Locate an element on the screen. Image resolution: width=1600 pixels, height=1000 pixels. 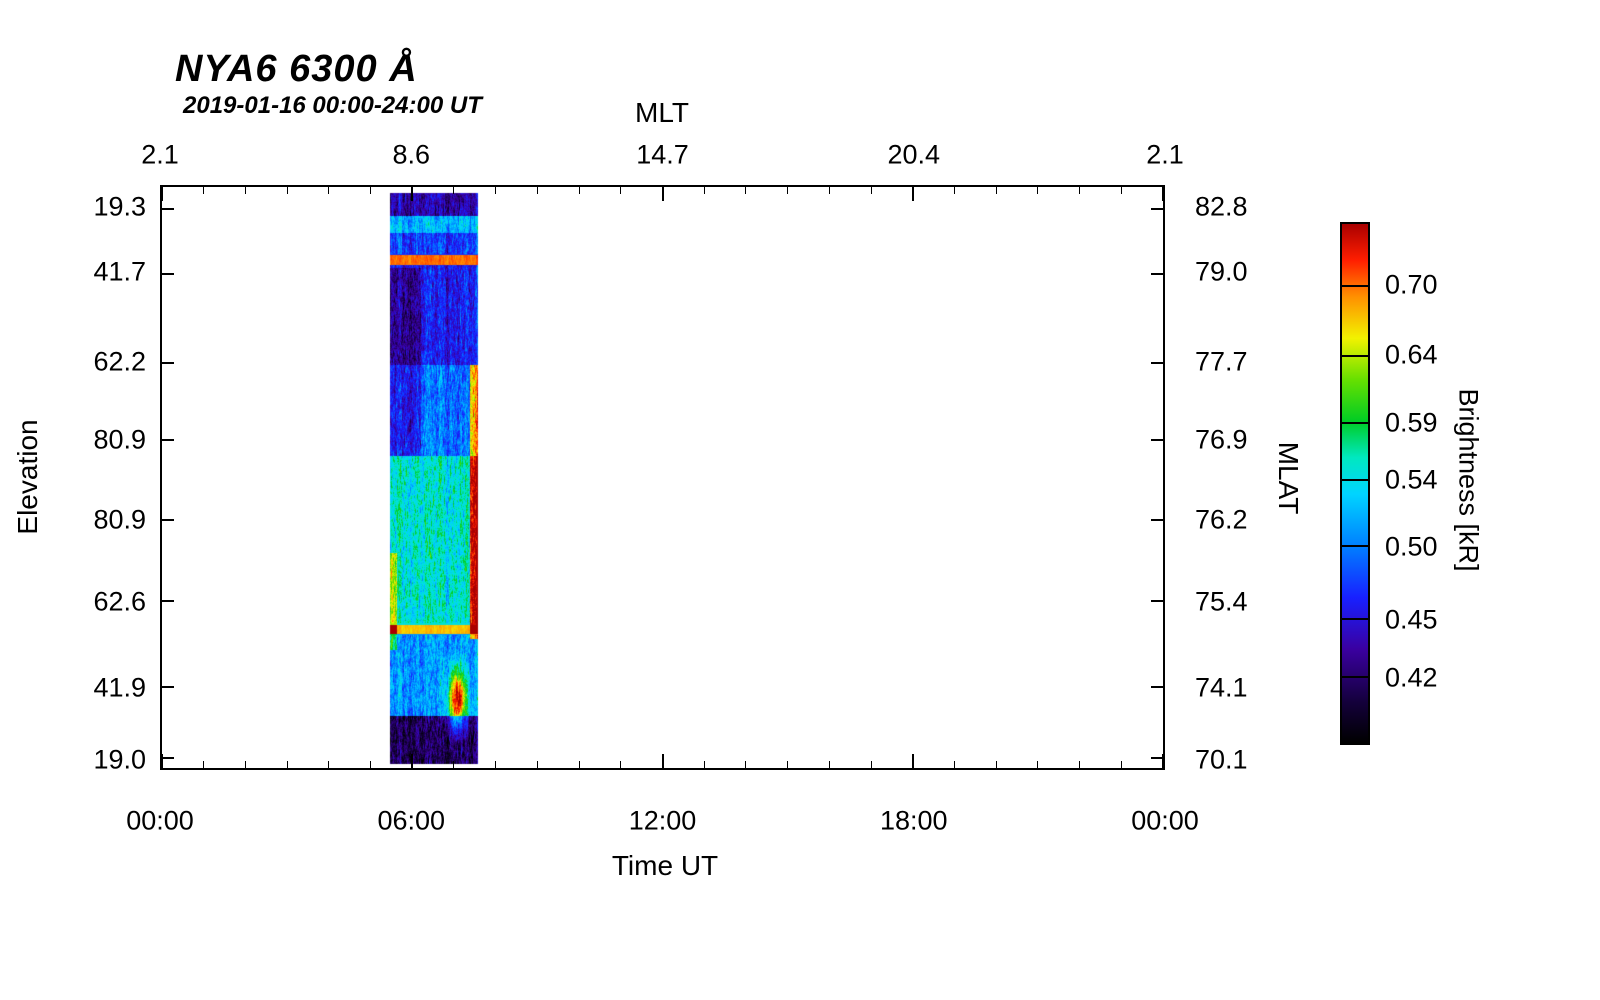
right-axis-tick-label: 75.4 is located at coordinates (1221, 601).